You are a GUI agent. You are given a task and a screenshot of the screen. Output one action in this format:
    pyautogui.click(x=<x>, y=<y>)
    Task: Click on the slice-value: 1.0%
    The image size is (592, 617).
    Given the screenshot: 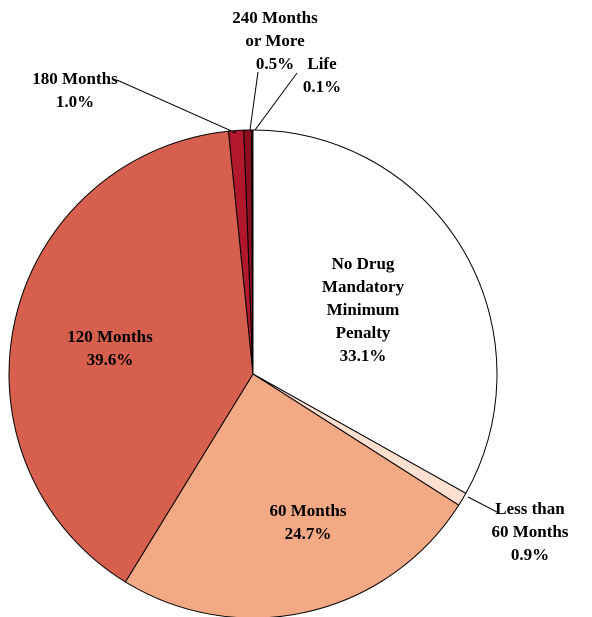 What is the action you would take?
    pyautogui.click(x=75, y=101)
    